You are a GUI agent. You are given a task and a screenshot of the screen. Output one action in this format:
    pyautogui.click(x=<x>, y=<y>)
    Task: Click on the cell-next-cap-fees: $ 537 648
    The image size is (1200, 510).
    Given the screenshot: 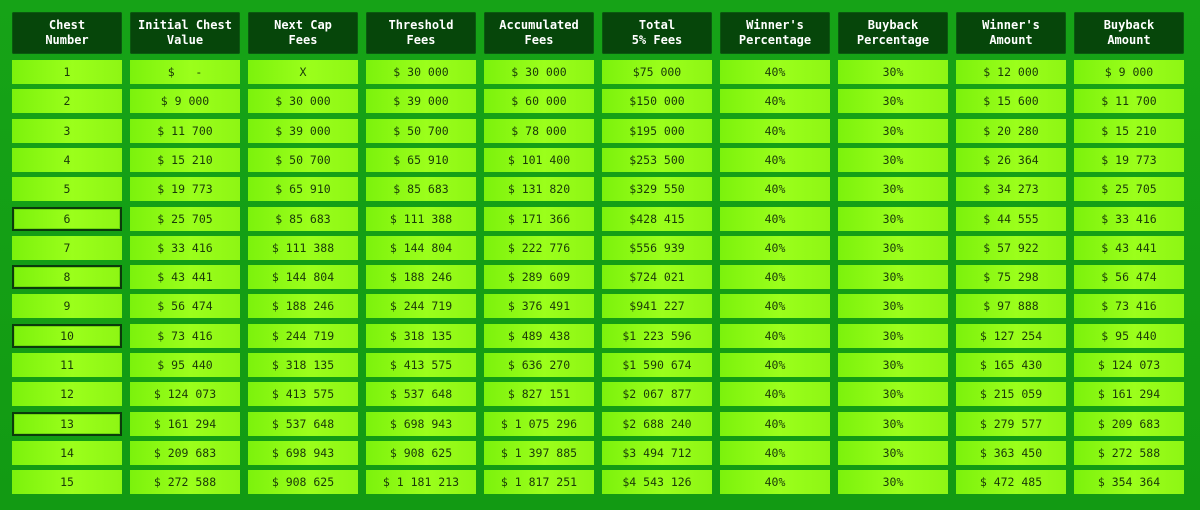 What is the action you would take?
    pyautogui.click(x=303, y=423)
    